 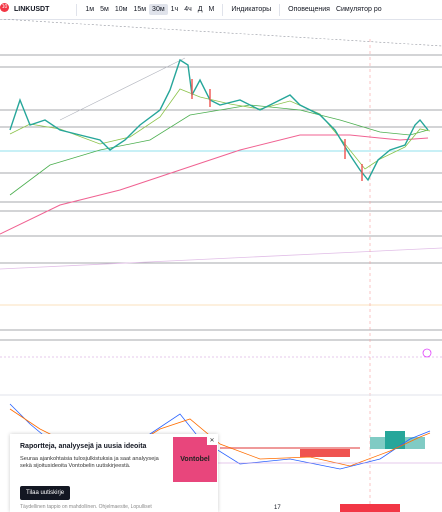 I want to click on price-down, so click(x=277, y=130).